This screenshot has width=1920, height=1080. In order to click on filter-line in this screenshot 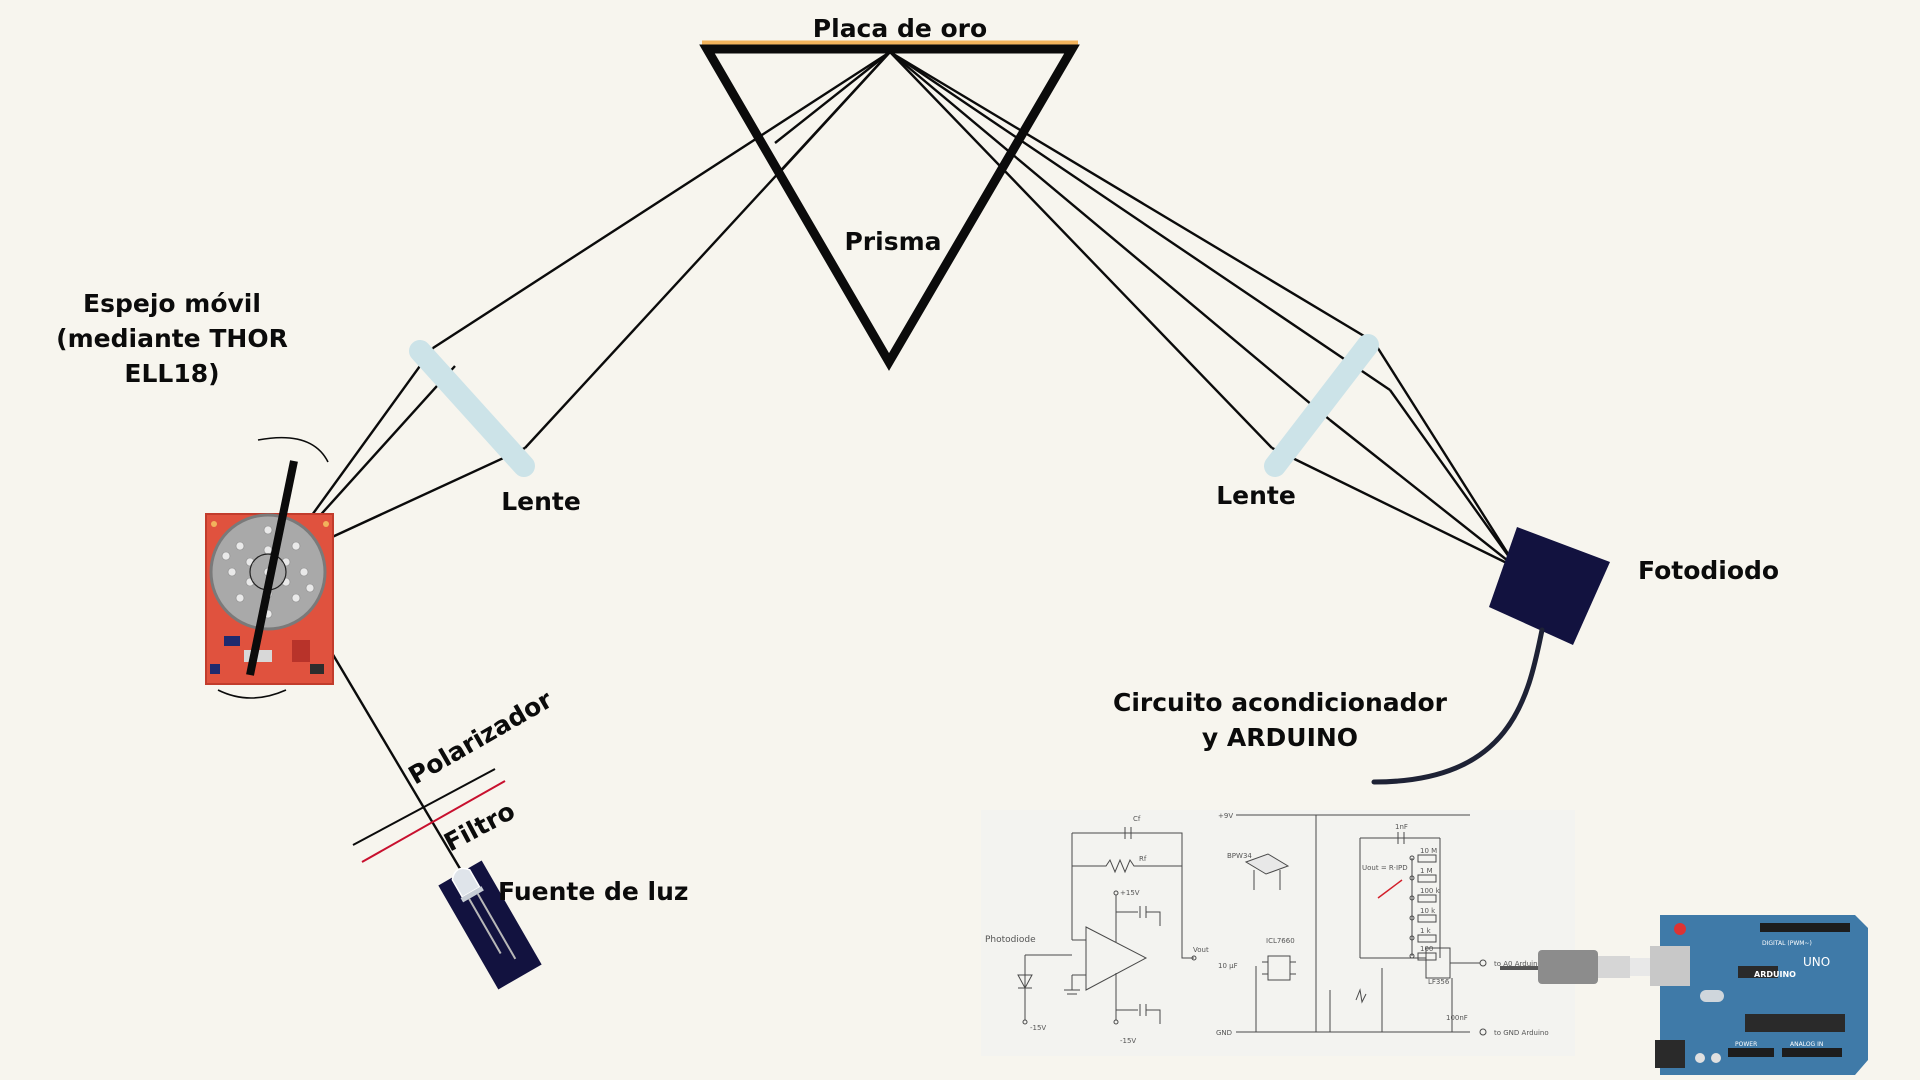, I will do `click(433, 821)`.